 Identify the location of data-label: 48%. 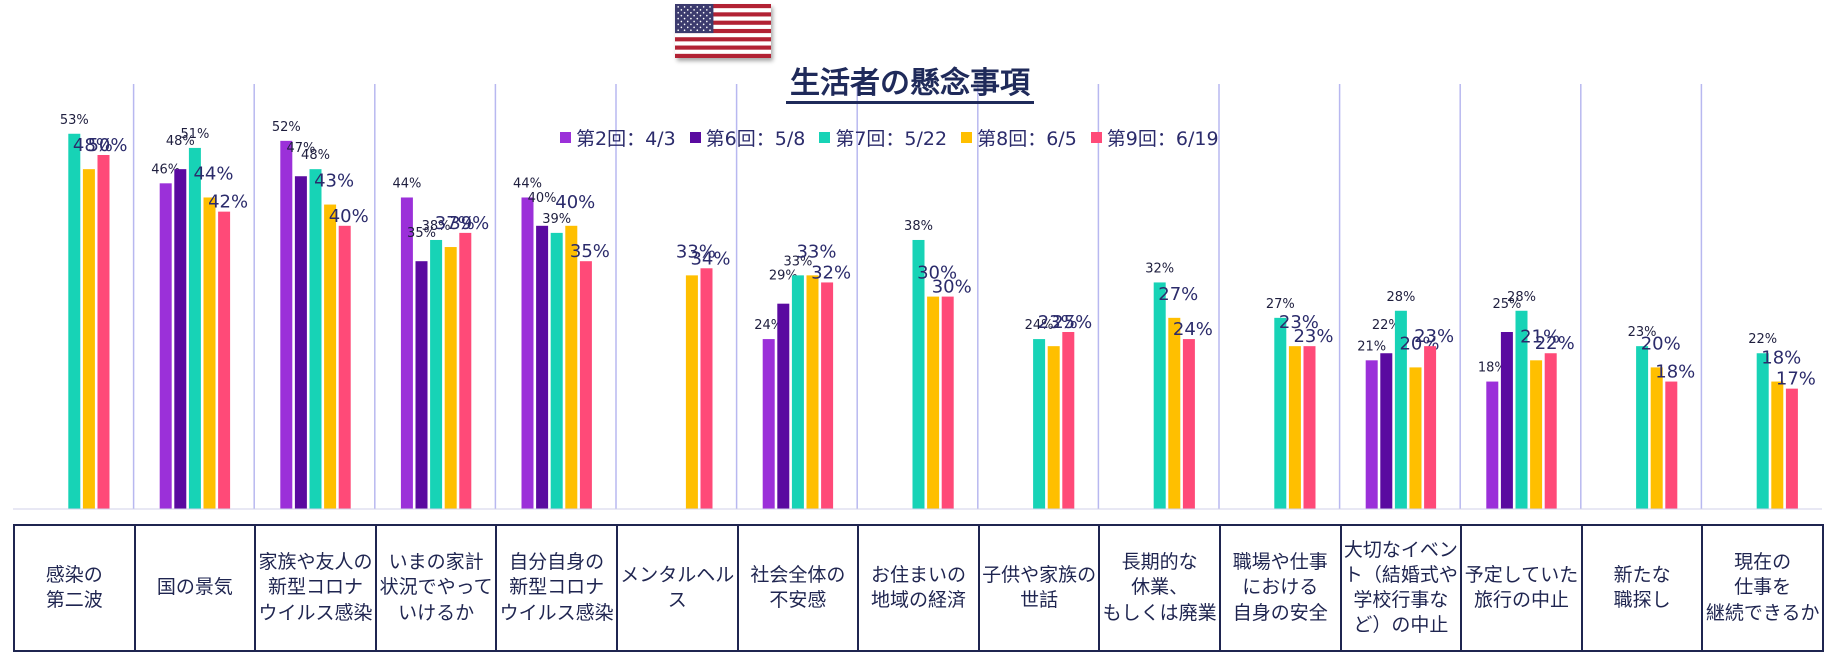
(180, 141).